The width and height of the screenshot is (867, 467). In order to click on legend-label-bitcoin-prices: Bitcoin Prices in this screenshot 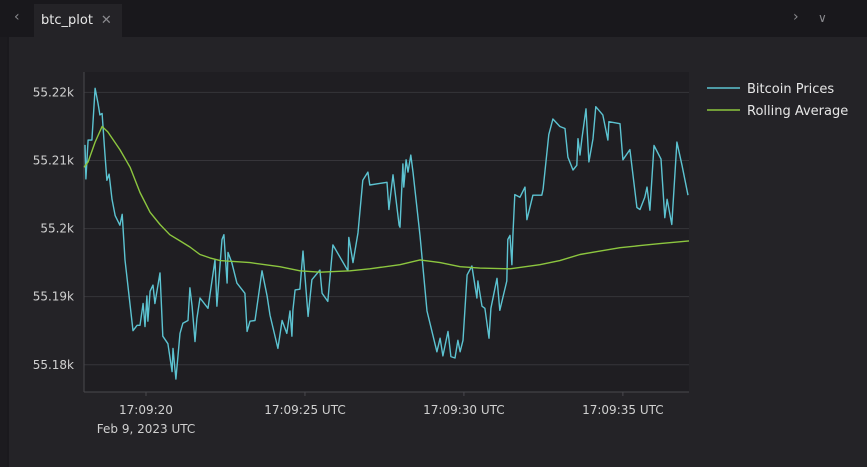, I will do `click(790, 89)`.